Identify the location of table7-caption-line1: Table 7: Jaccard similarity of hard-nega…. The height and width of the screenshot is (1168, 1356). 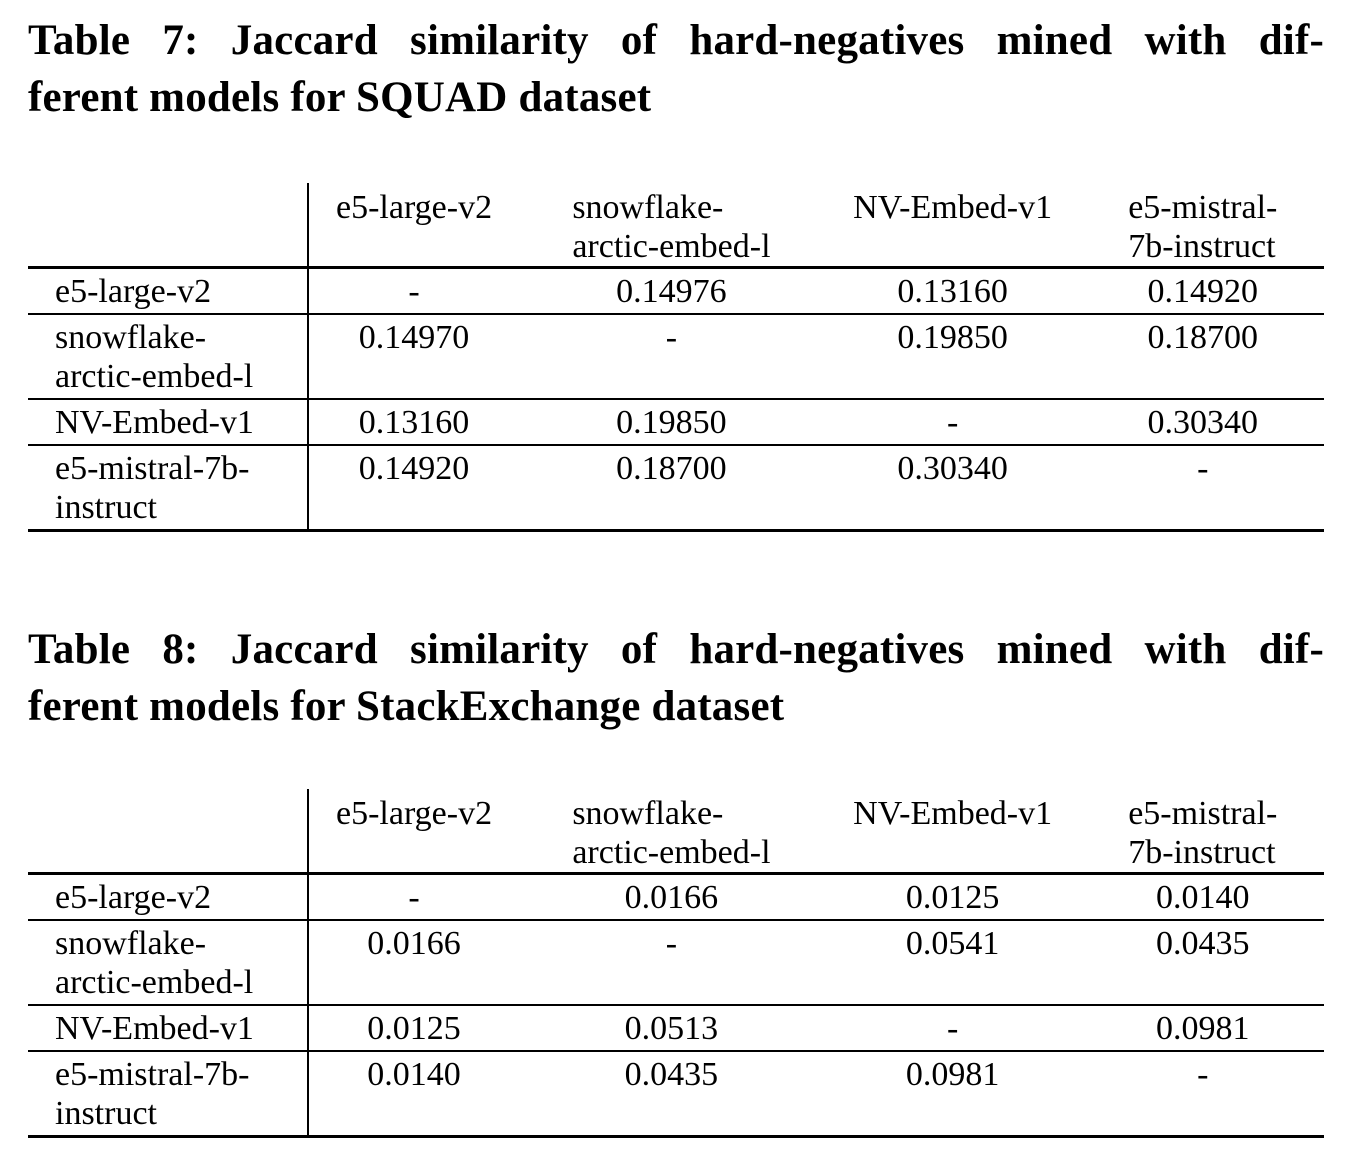
(676, 40).